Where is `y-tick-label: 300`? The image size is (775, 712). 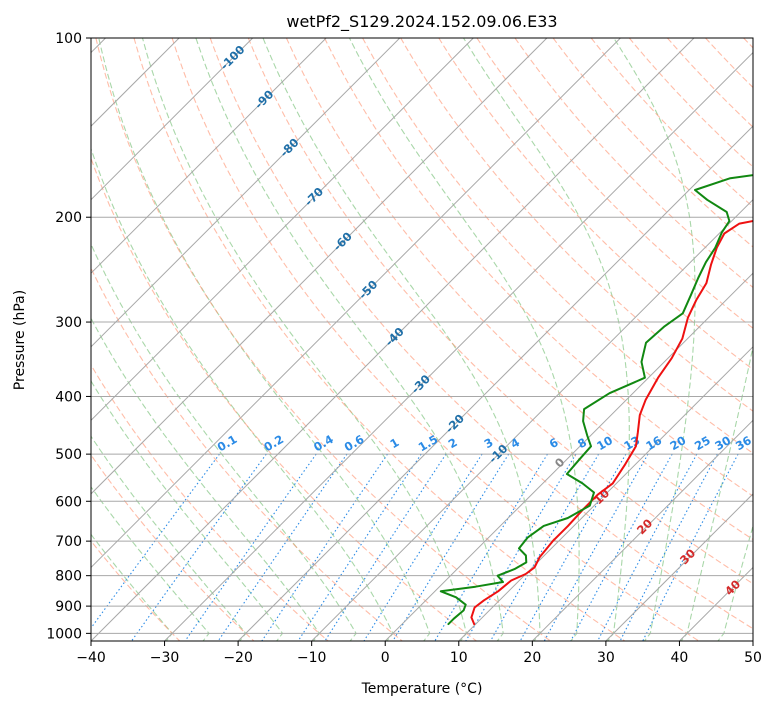 y-tick-label: 300 is located at coordinates (68, 323).